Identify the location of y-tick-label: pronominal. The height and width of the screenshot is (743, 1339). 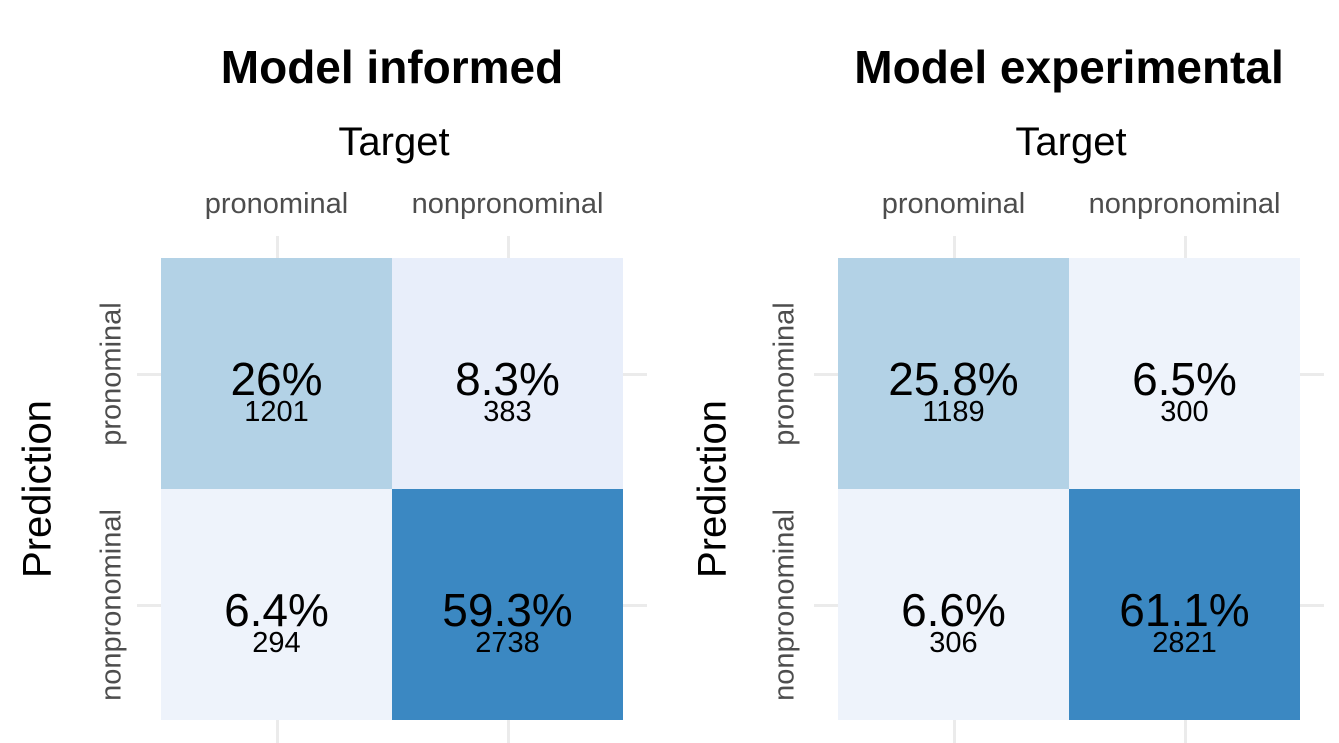
(784, 373).